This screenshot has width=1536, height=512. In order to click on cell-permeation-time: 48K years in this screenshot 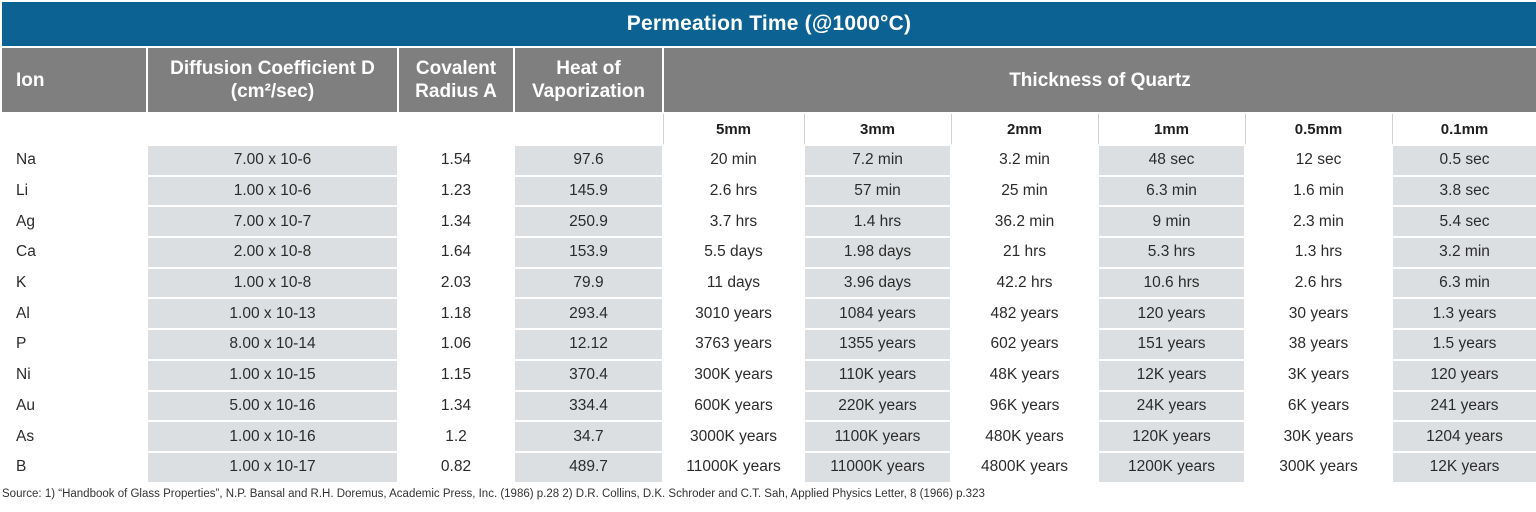, I will do `click(1024, 375)`.